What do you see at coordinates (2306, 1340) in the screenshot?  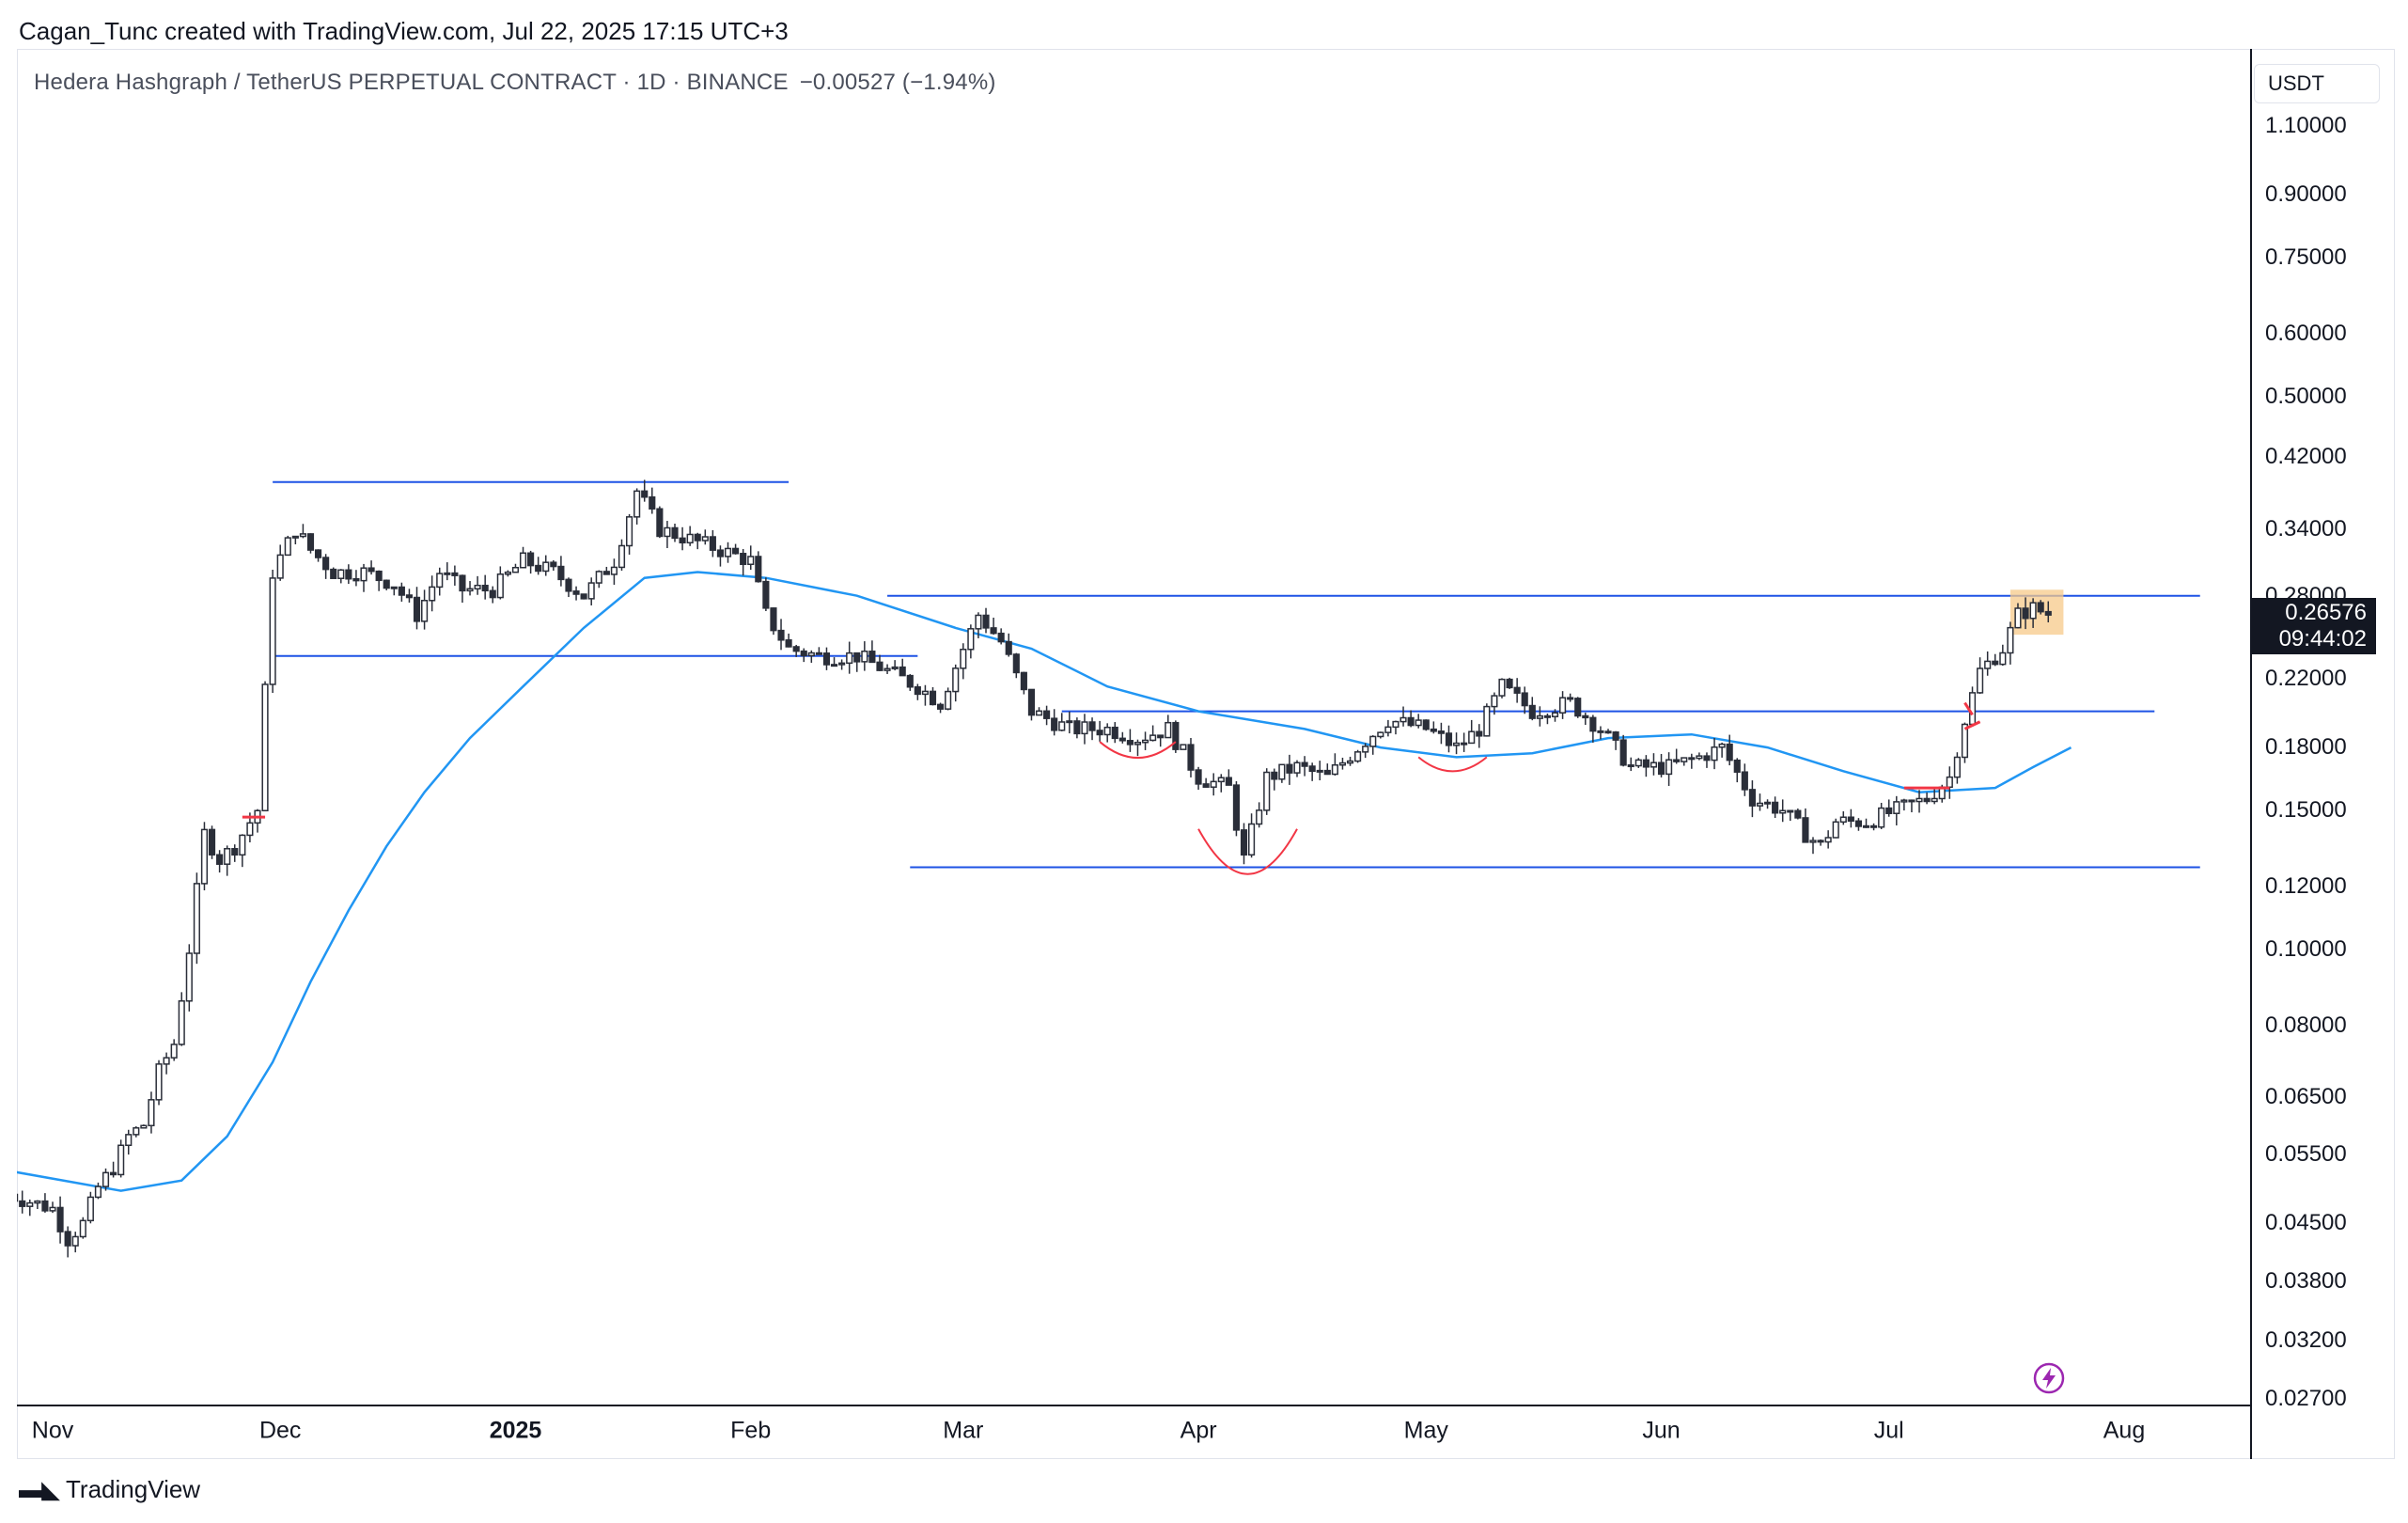 I see `price-tick-label: 0.03200` at bounding box center [2306, 1340].